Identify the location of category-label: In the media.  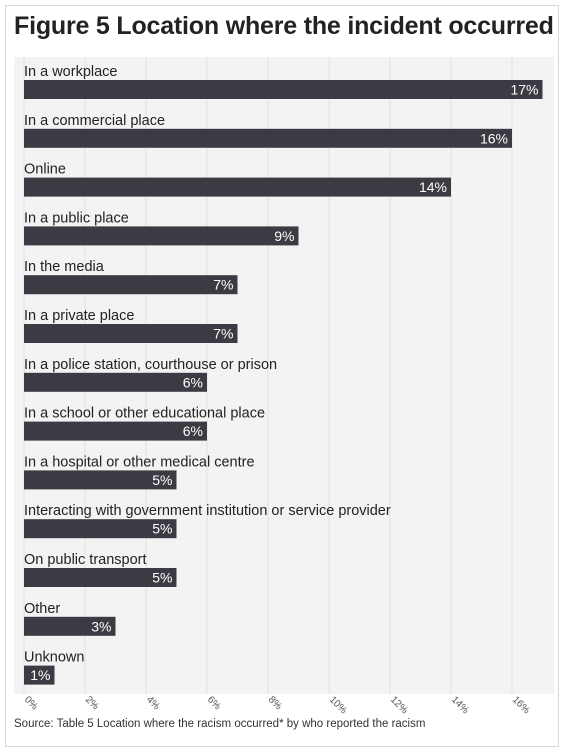
(64, 267).